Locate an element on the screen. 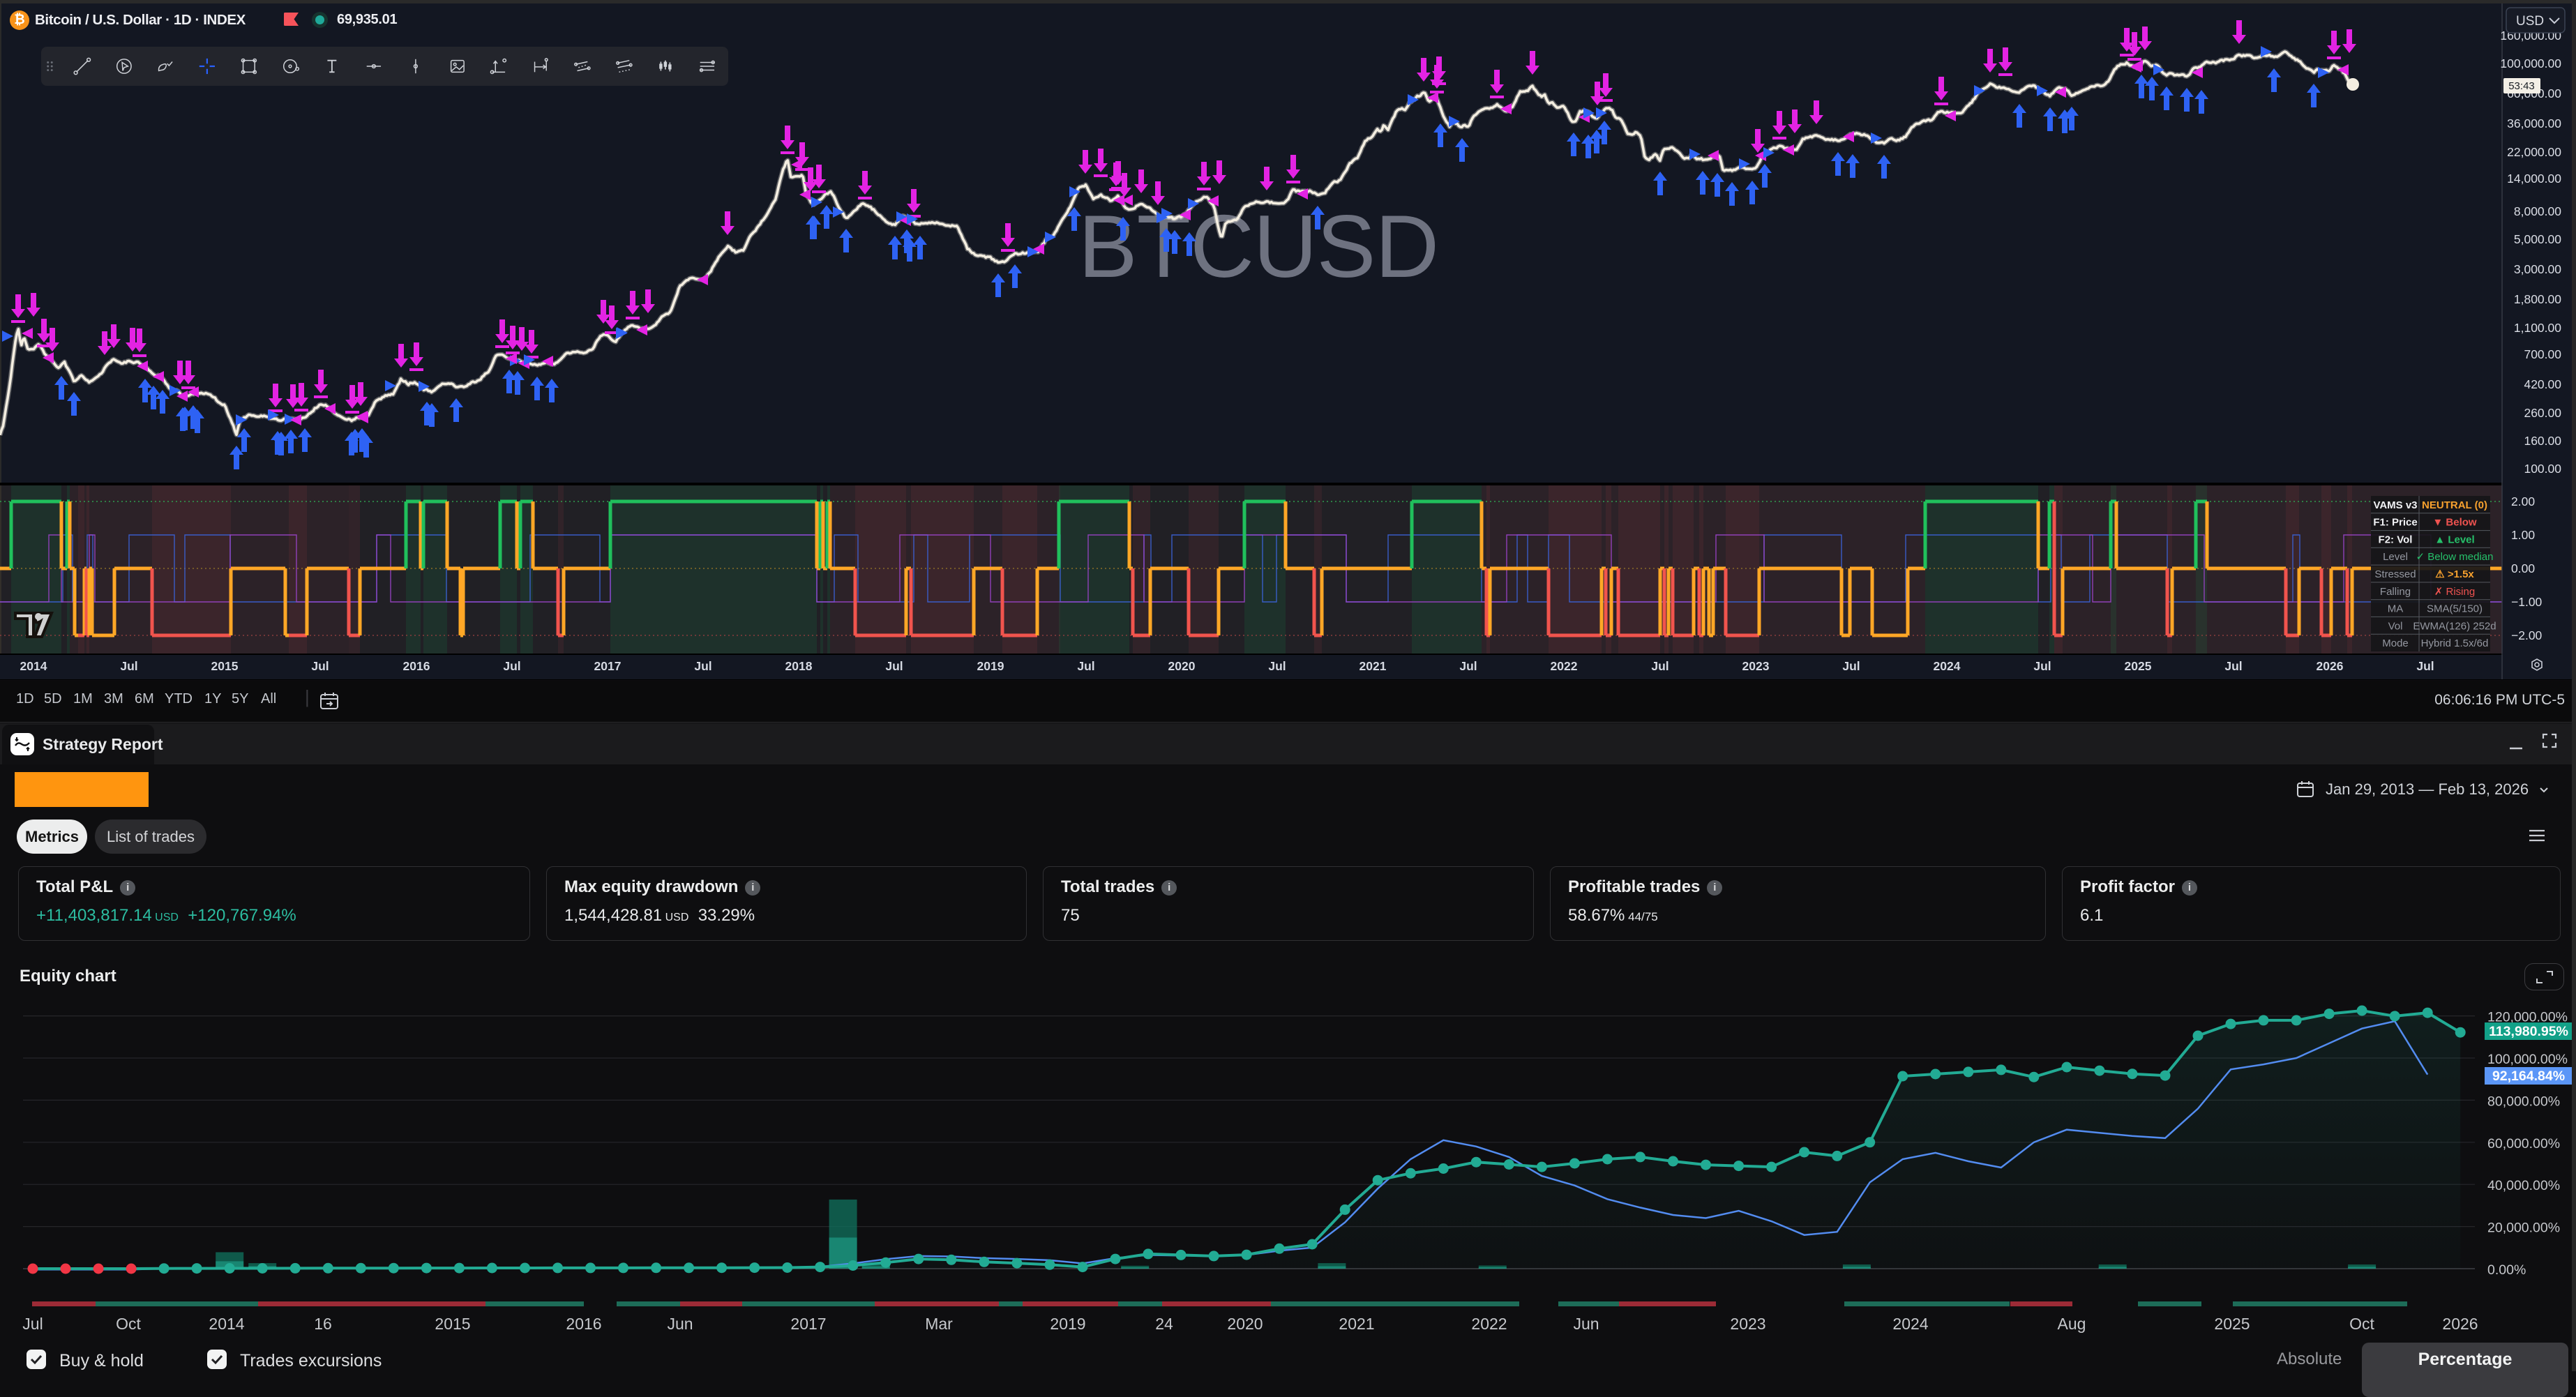 The image size is (2576, 1397). svg-text: SMA(5/150) is located at coordinates (2455, 609).